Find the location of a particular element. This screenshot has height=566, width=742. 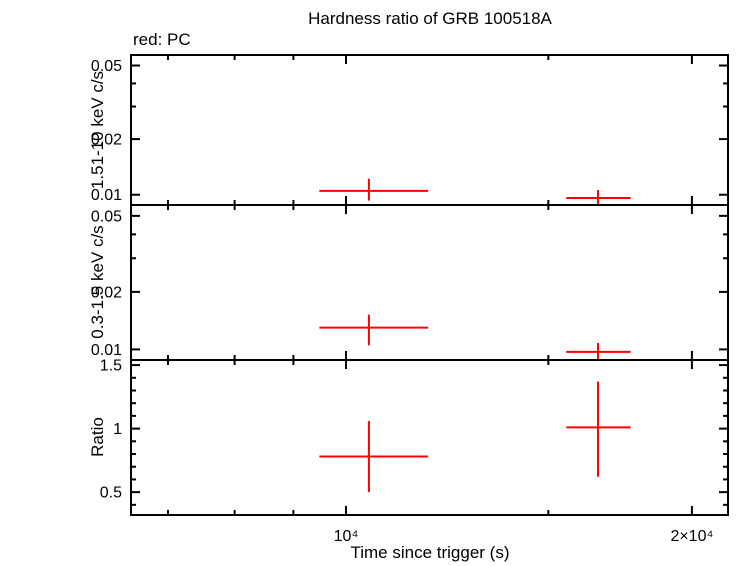

y-tick-label: 0.5 is located at coordinates (111, 493).